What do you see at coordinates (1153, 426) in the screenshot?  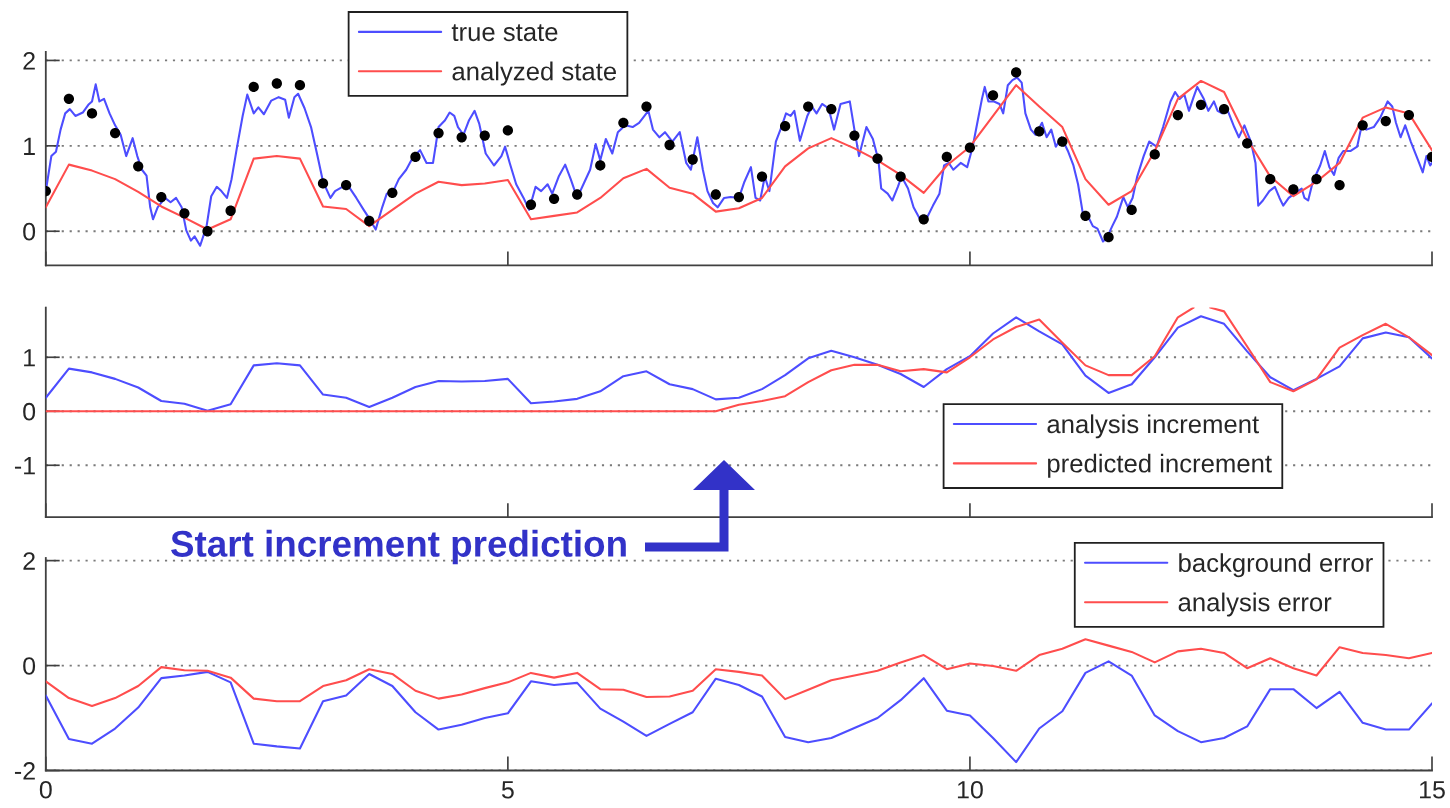 I see `legend-label: analysis increment` at bounding box center [1153, 426].